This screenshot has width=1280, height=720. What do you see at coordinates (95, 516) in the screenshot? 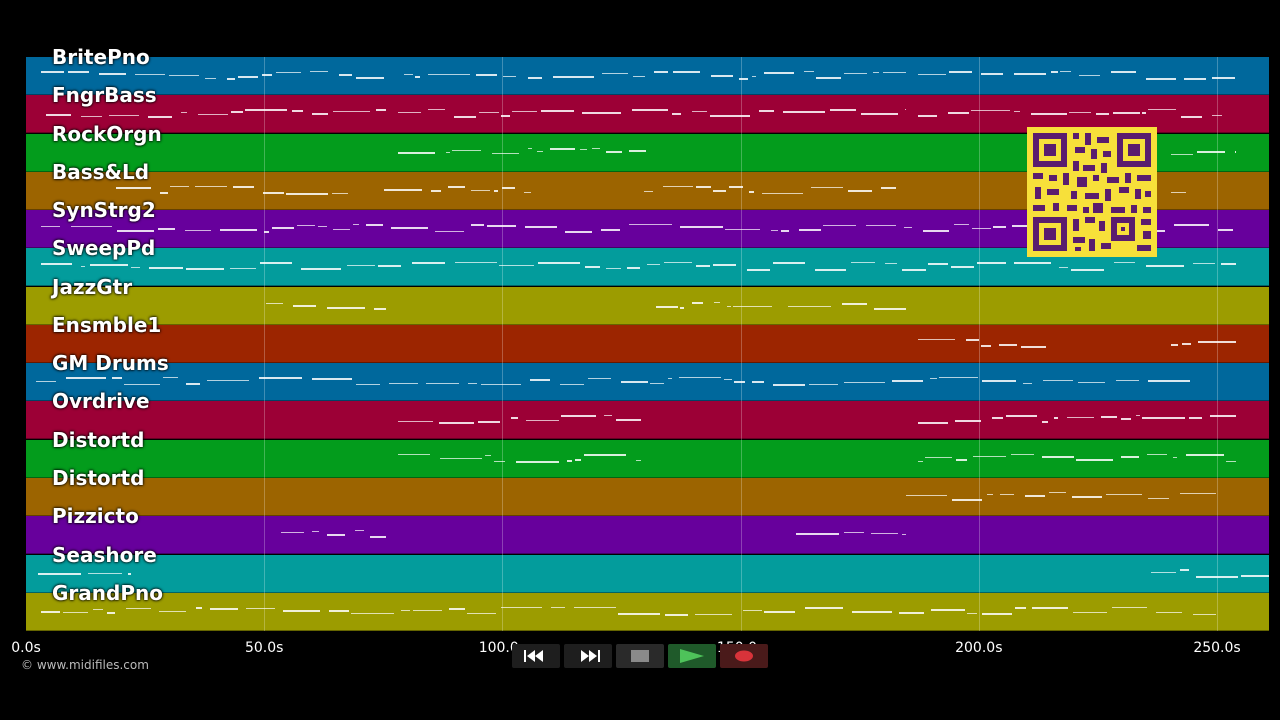
I see `track-label: Pizzicto` at bounding box center [95, 516].